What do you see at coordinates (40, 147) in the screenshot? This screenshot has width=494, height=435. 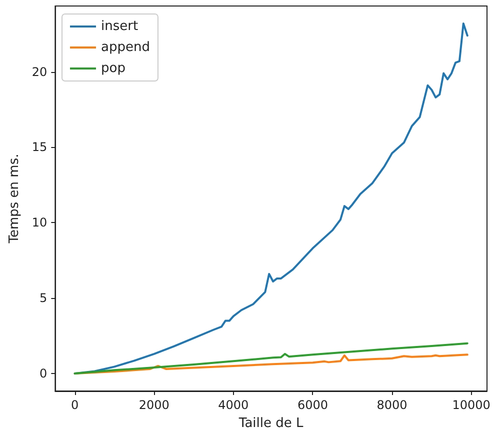 I see `y-tick-label: 15` at bounding box center [40, 147].